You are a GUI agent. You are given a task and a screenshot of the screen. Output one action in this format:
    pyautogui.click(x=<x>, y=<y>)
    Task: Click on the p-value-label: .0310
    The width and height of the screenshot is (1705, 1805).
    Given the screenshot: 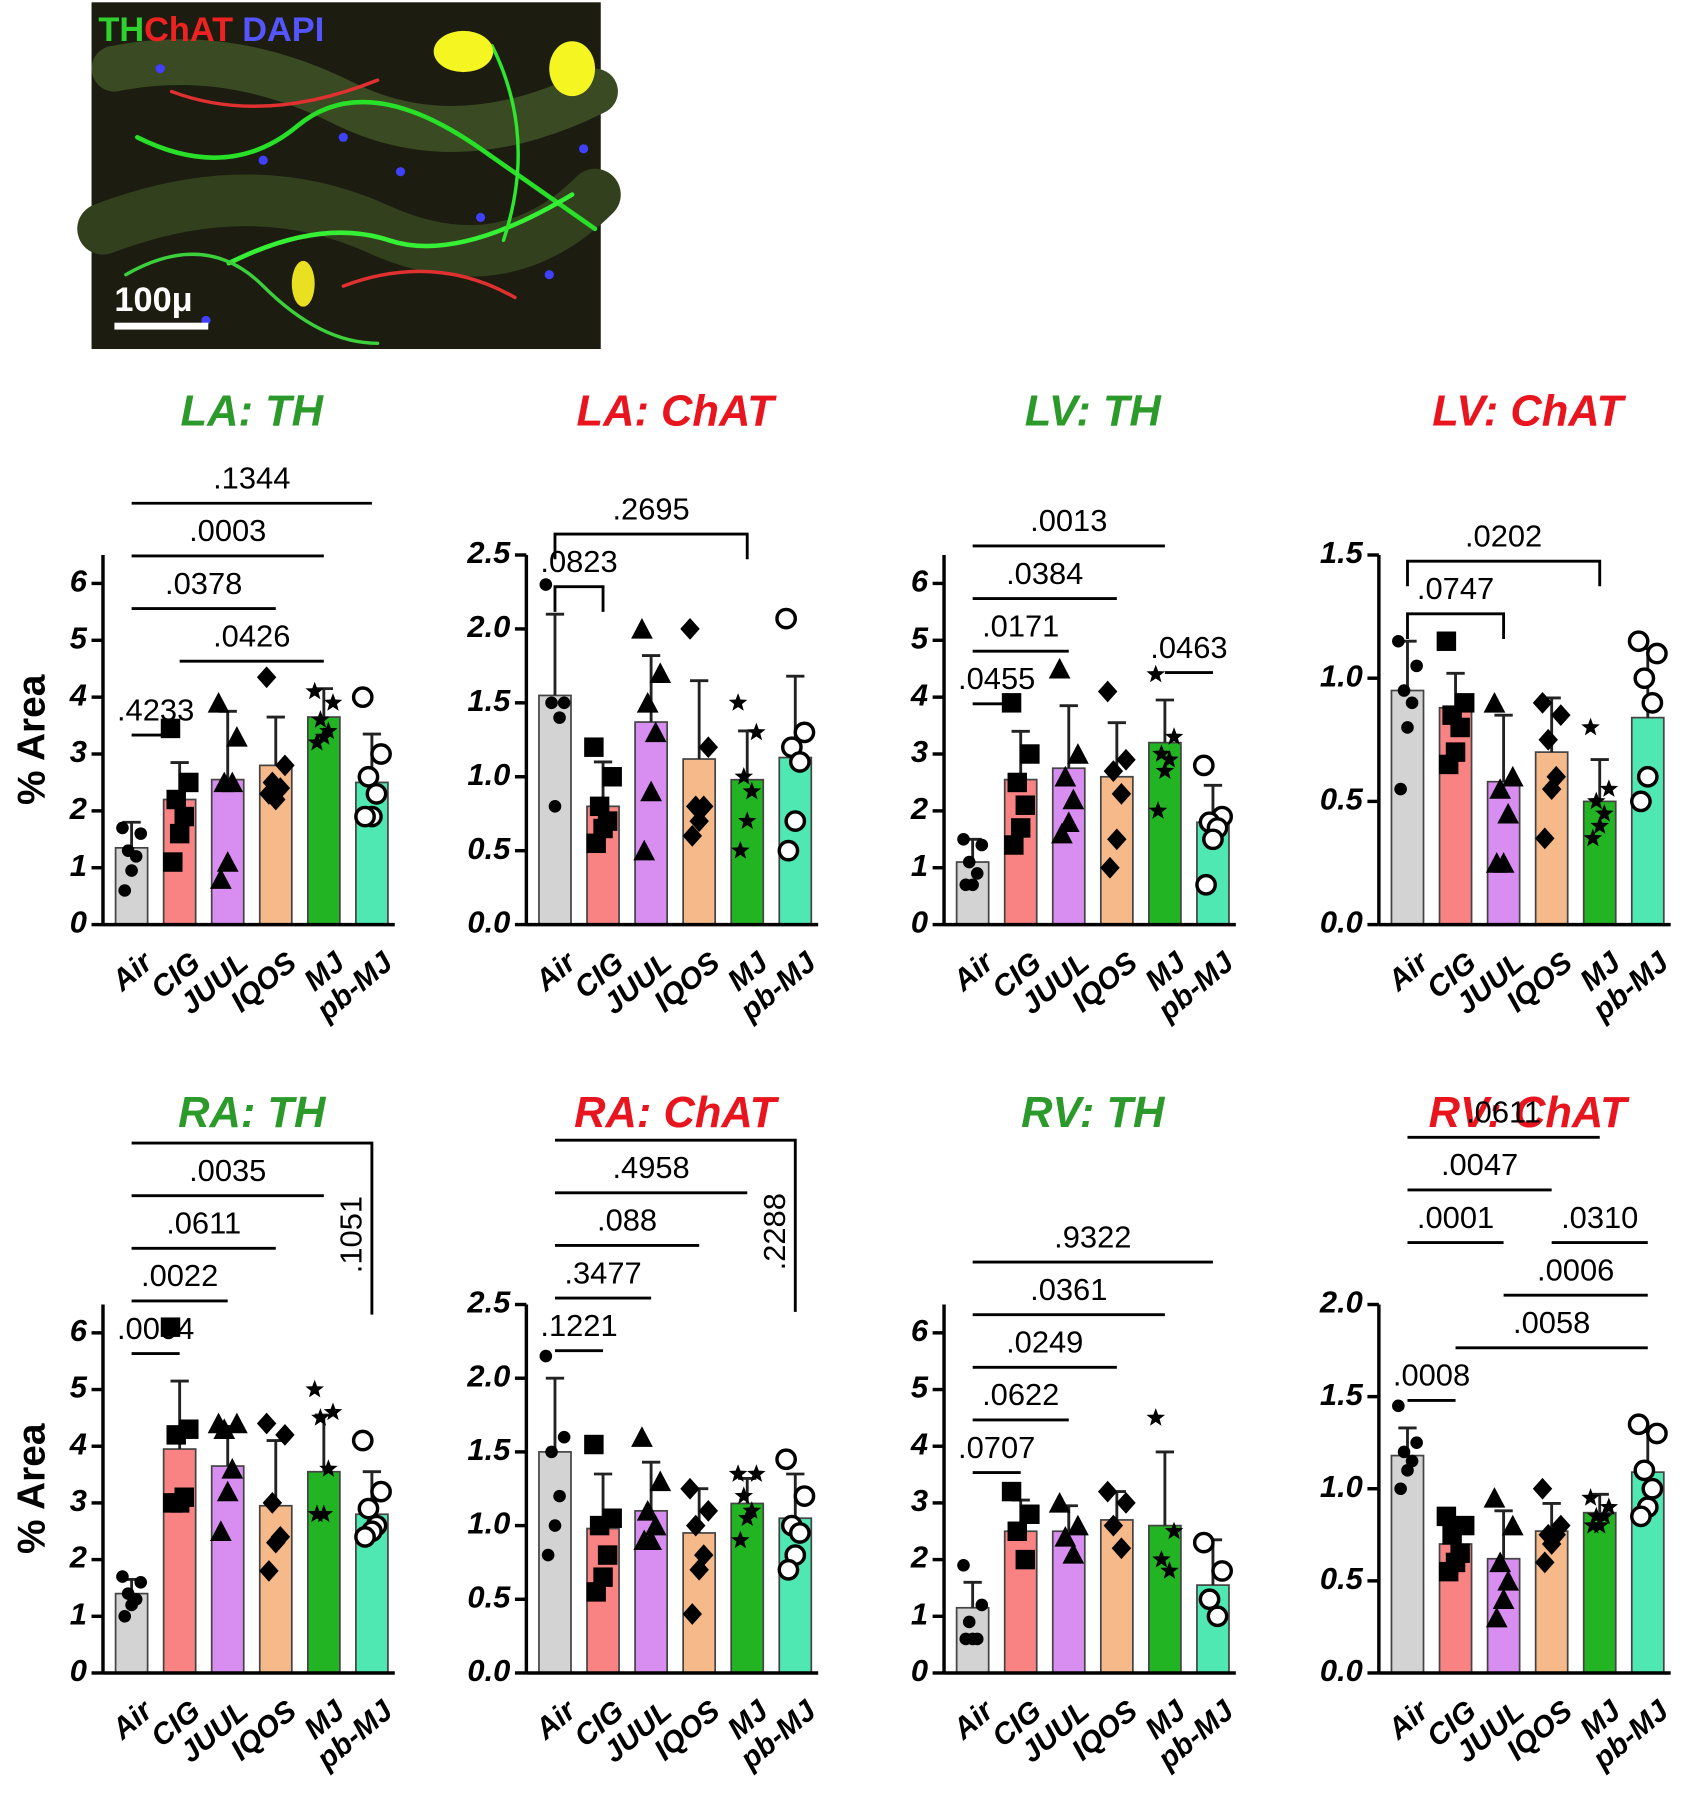 What is the action you would take?
    pyautogui.click(x=1599, y=1217)
    